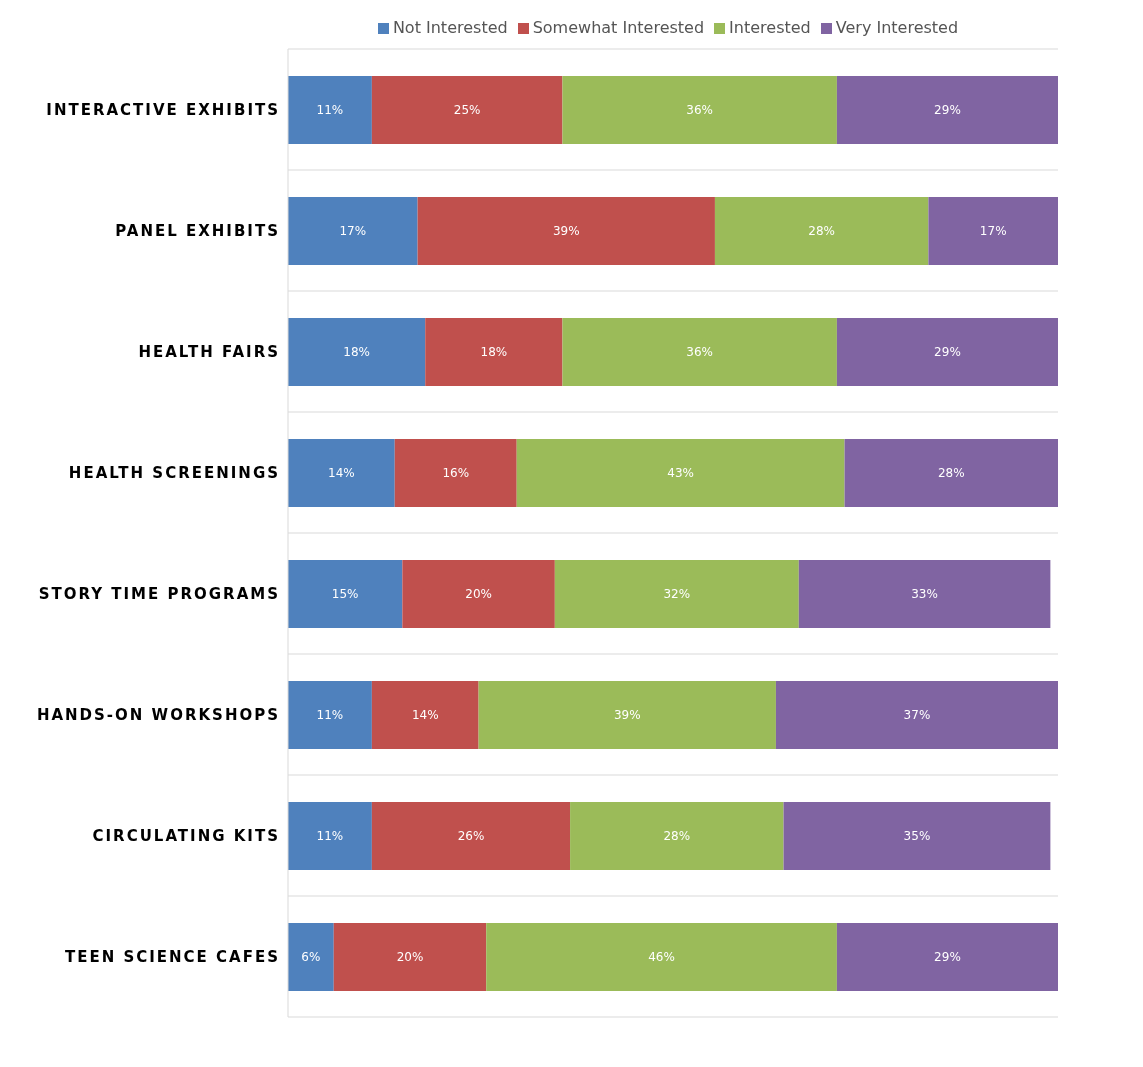  I want to click on y-tick-label: HEALTH SCREENINGS, so click(174, 472).